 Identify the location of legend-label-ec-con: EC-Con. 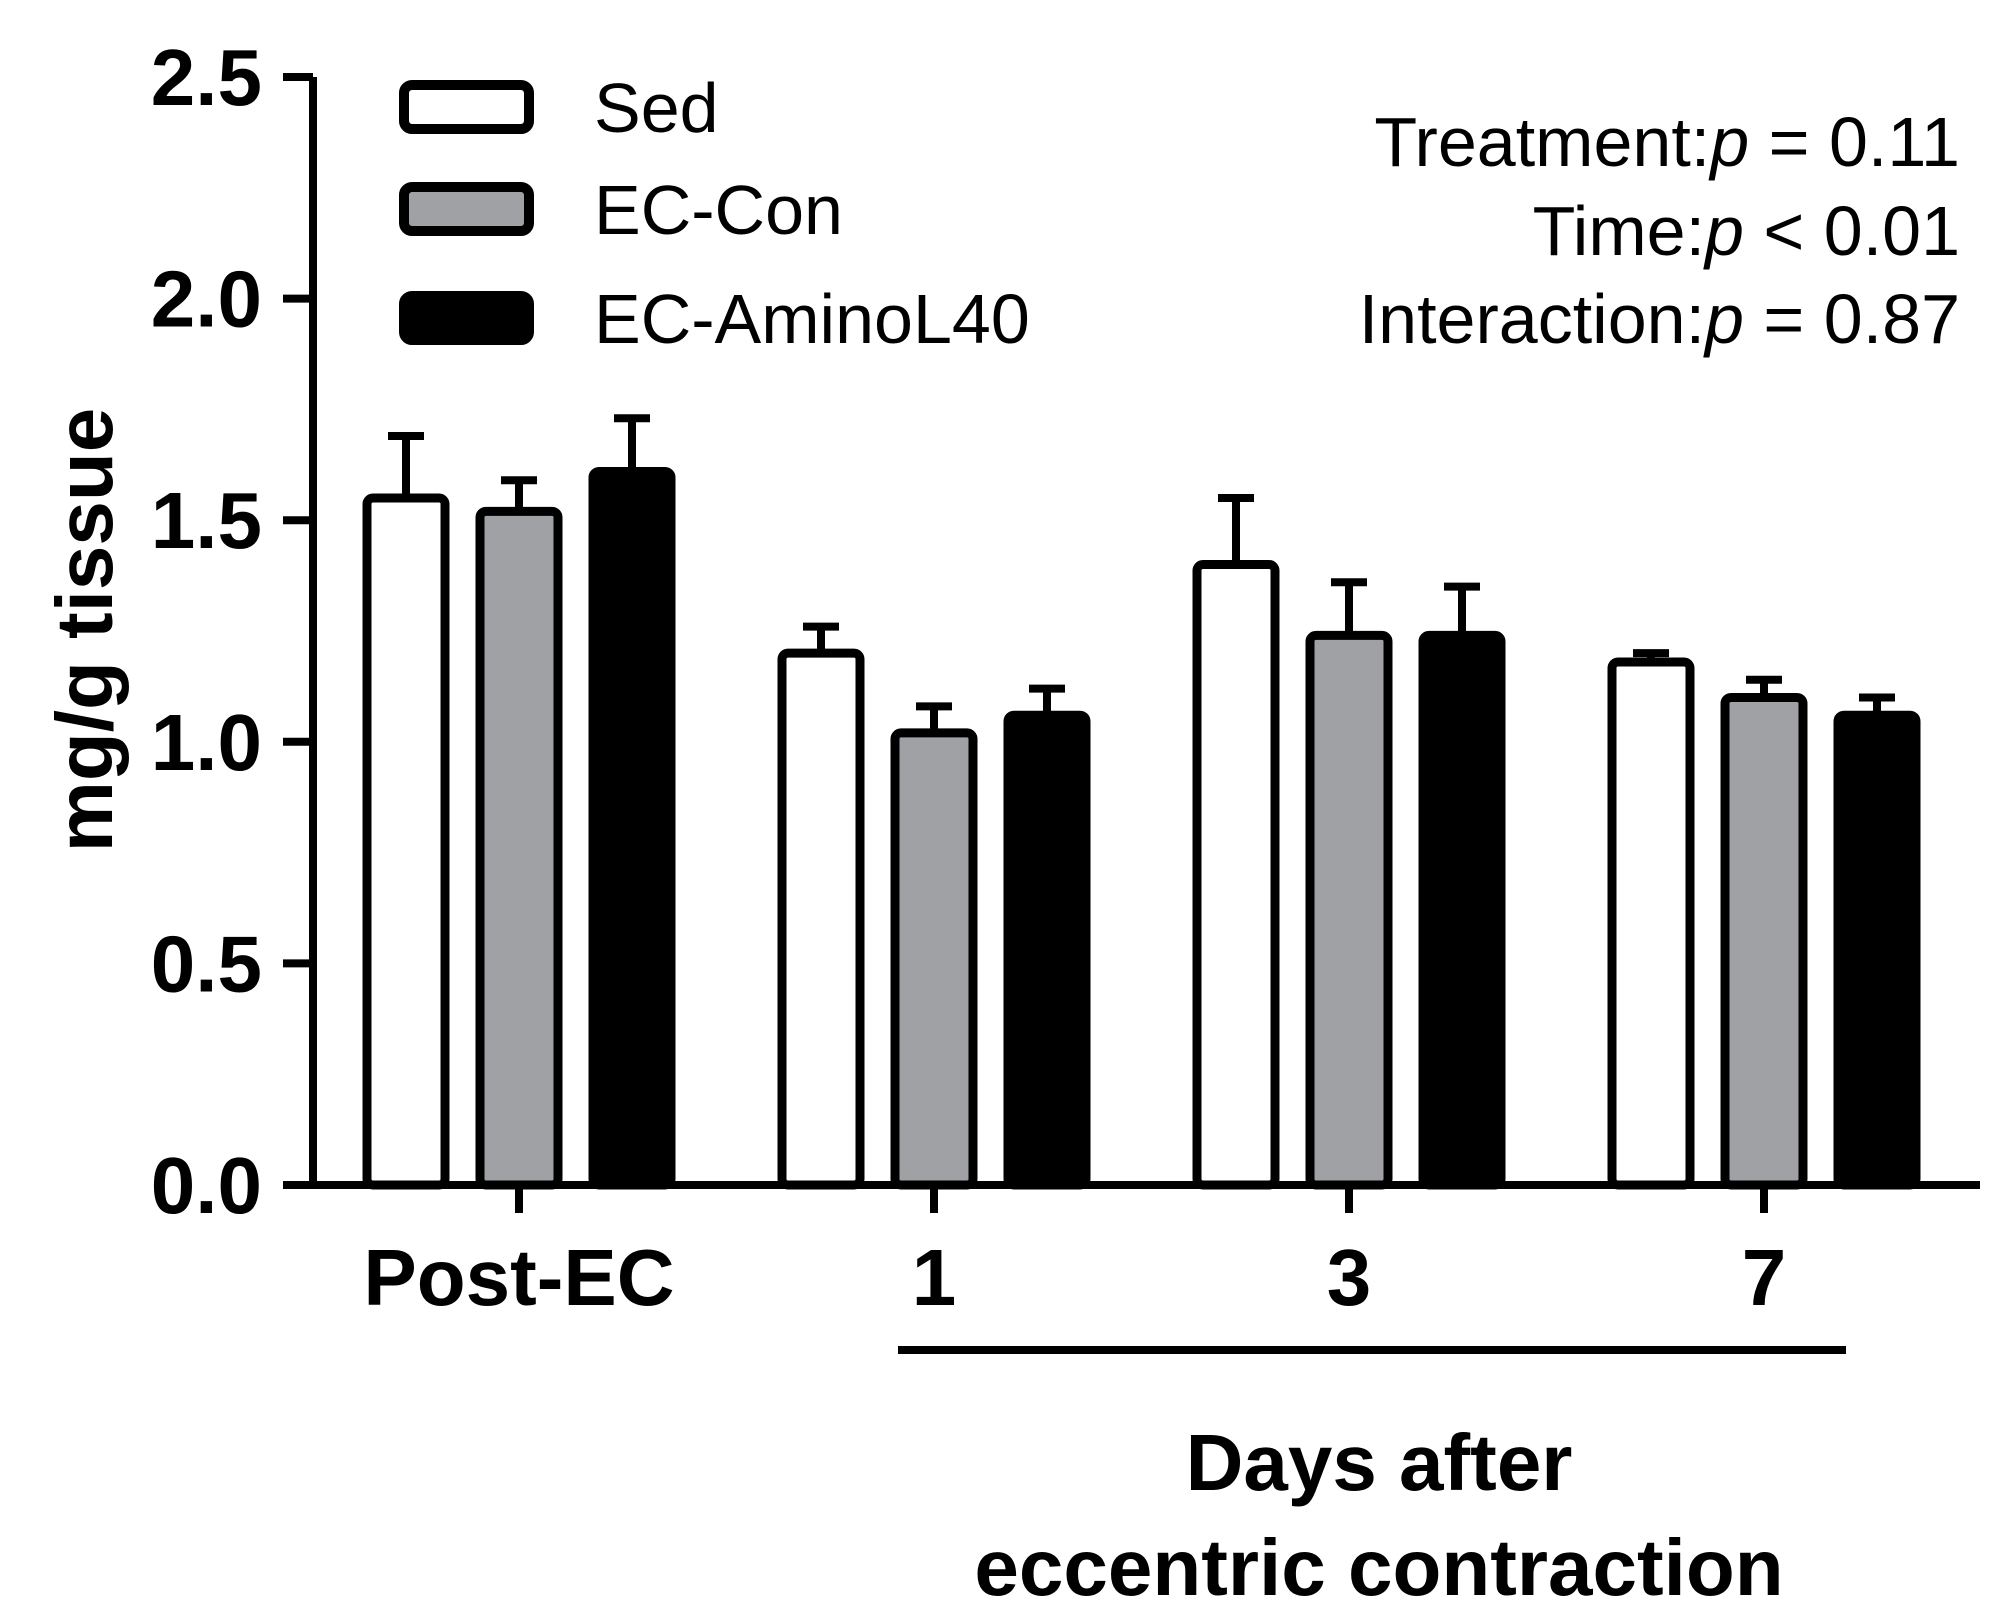
(718, 210).